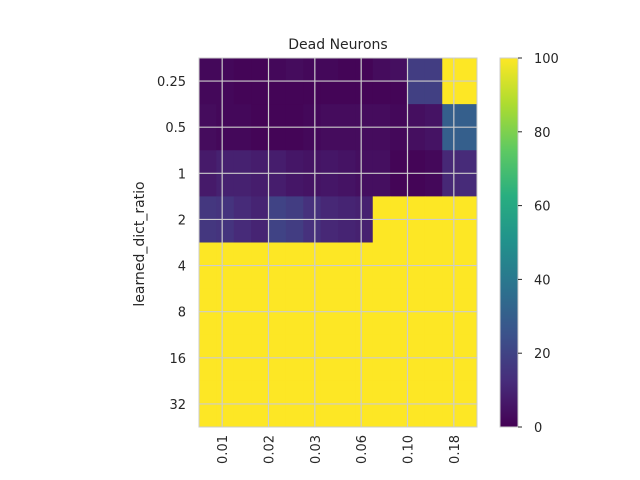 This screenshot has height=480, width=640. I want to click on colorbar-tick-label: 0, so click(538, 428).